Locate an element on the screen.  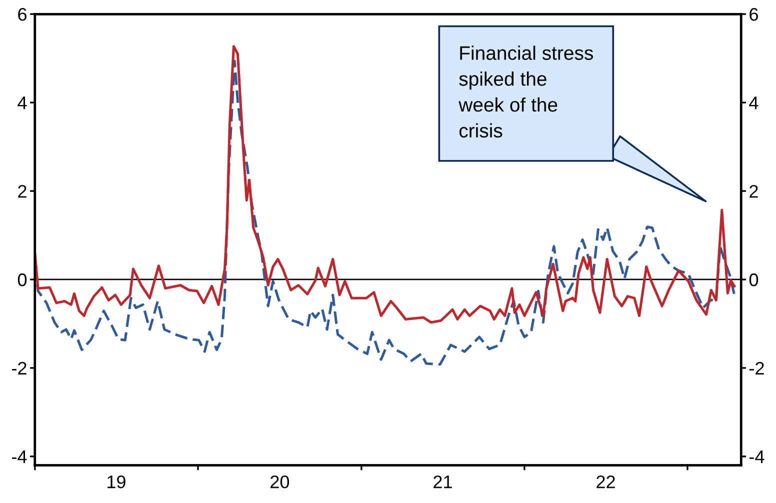
y2-tick-label: 2 is located at coordinates (754, 191).